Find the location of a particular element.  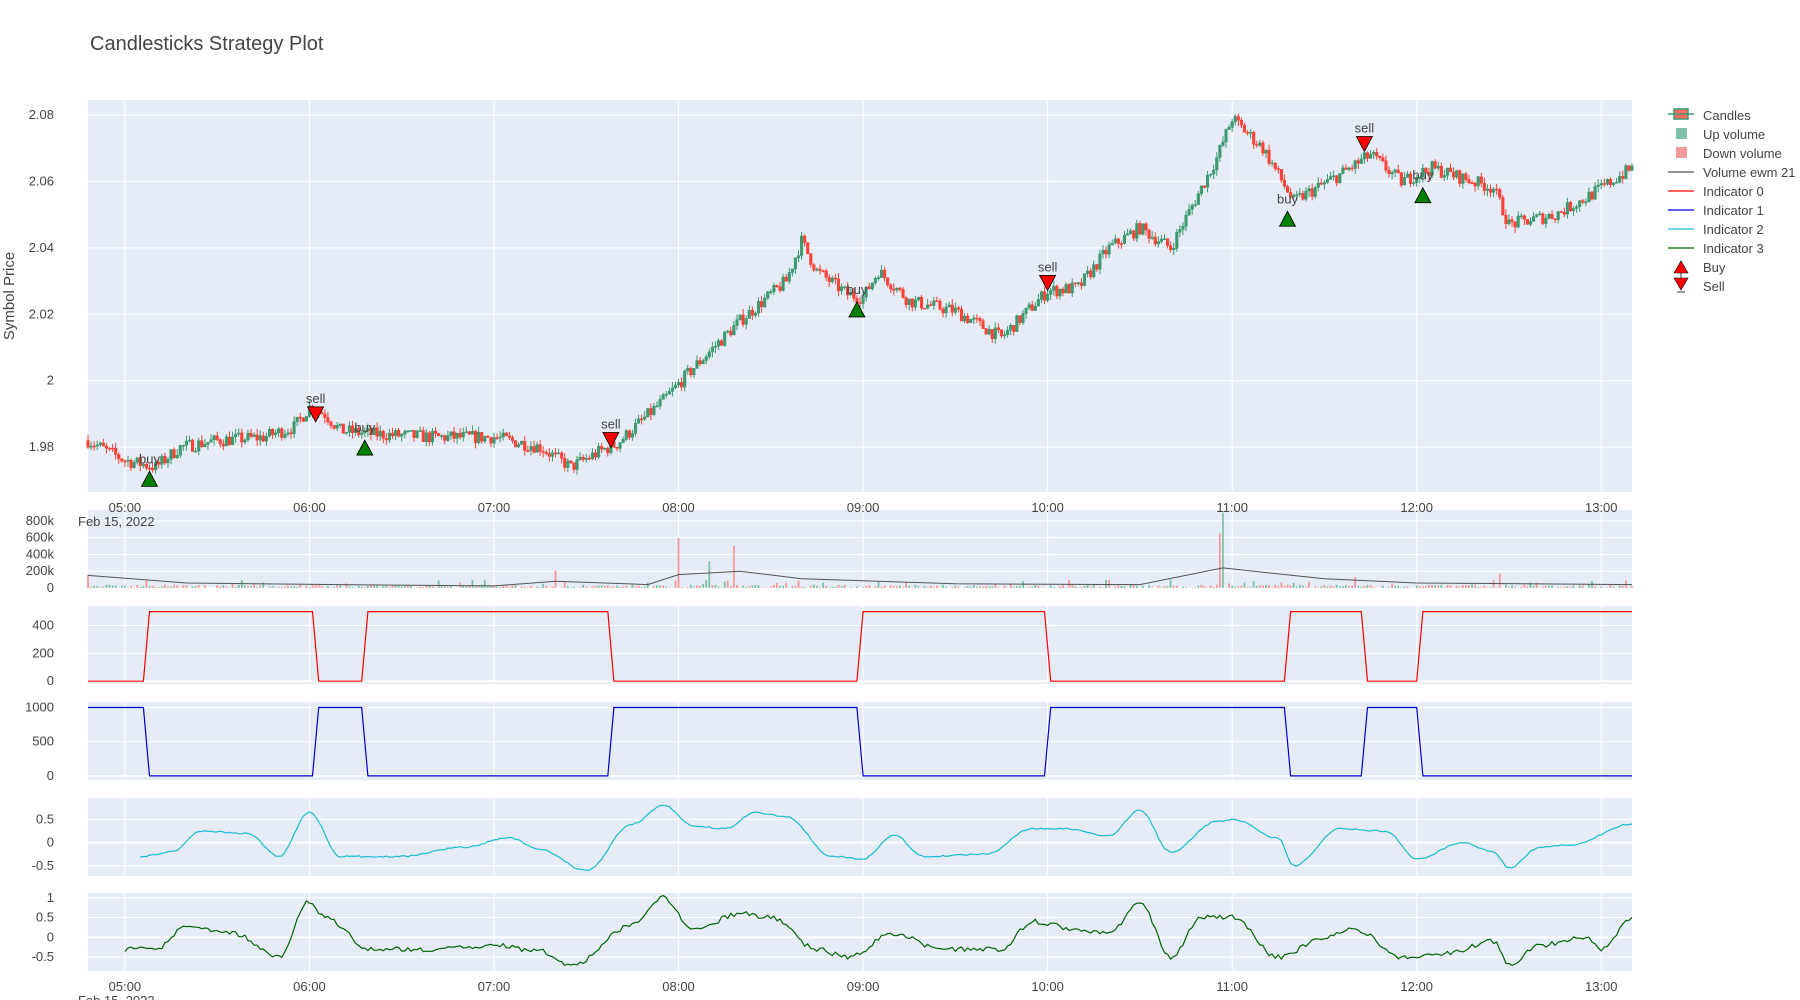

legend-item-ind1: Indicator 1 is located at coordinates (1716, 210).